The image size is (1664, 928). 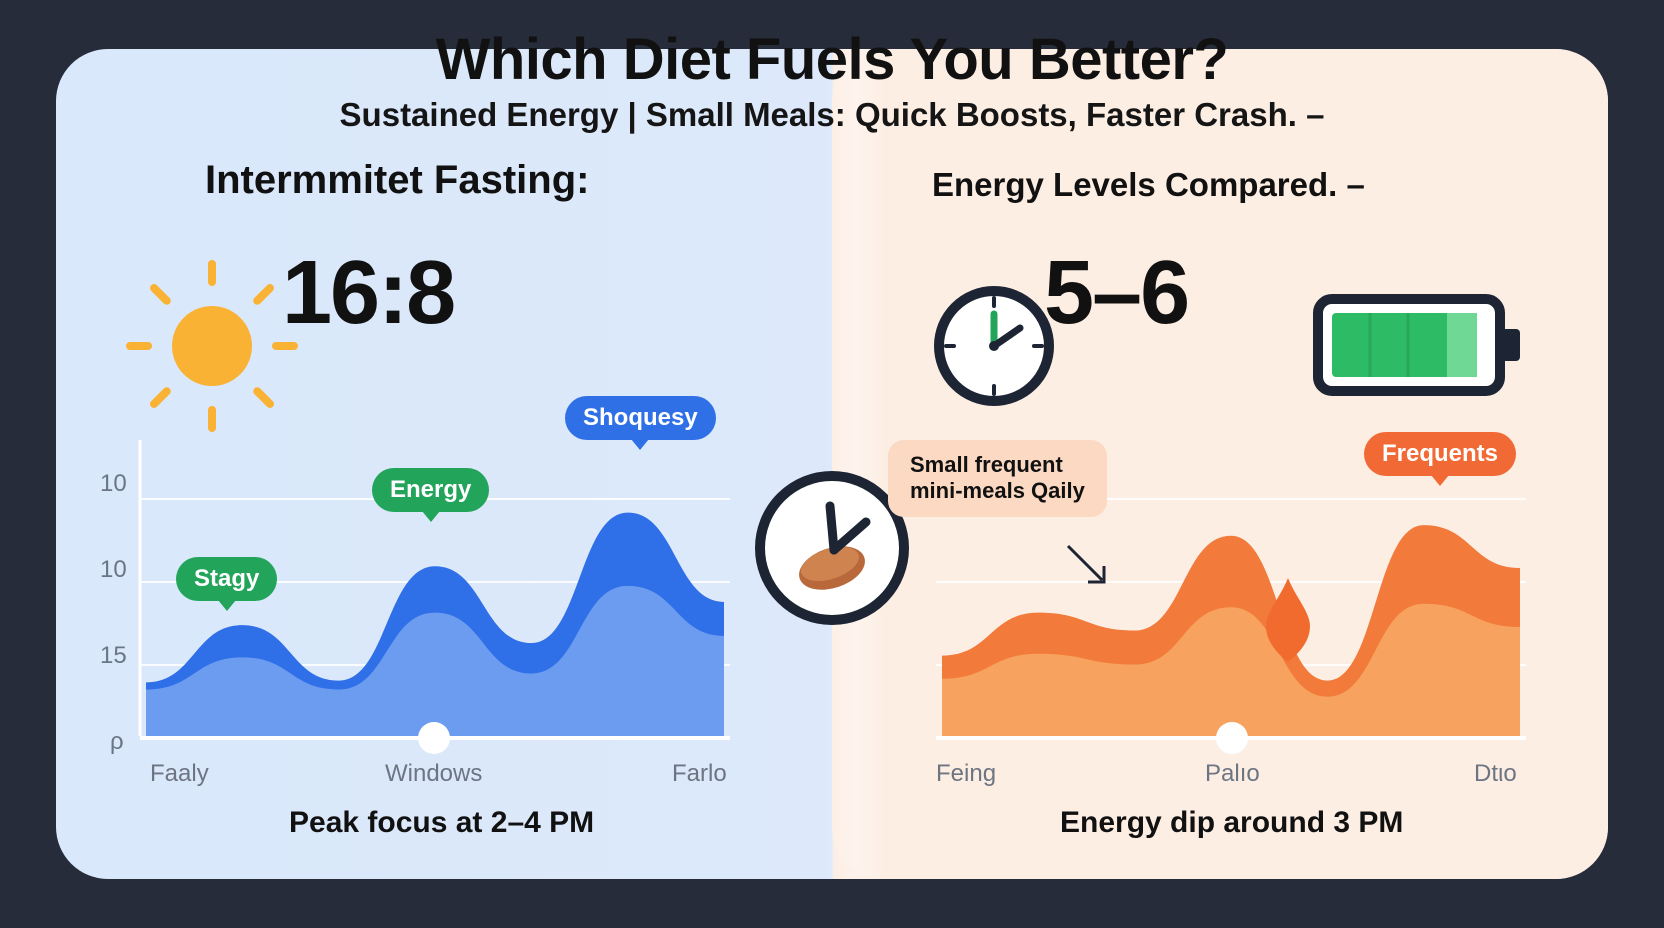 I want to click on chart-annotation: Small frequent mini-meals Qaily, so click(x=997, y=478).